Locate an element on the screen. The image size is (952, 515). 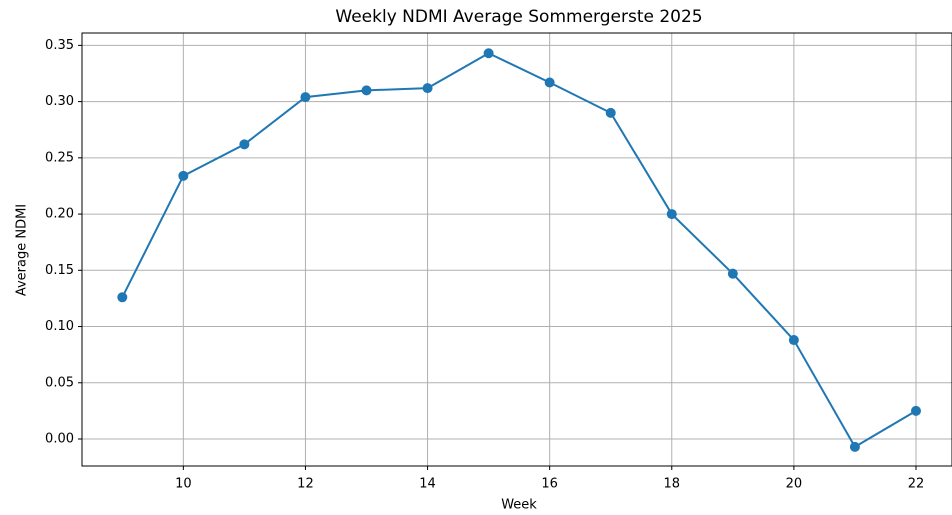
x-axis-label: Week is located at coordinates (519, 505).